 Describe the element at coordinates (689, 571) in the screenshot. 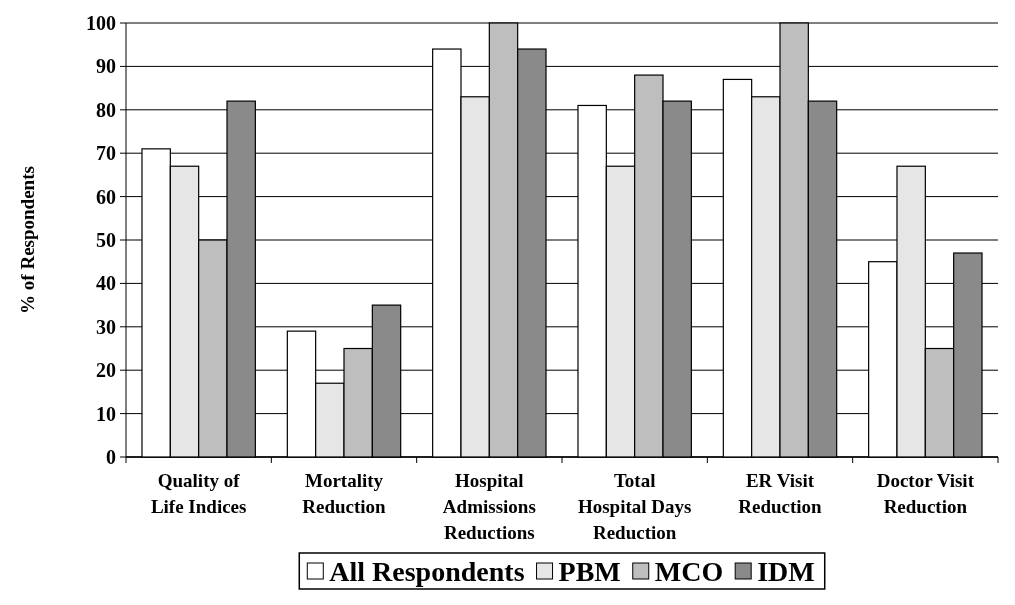

I see `legend-label: MCO` at that location.